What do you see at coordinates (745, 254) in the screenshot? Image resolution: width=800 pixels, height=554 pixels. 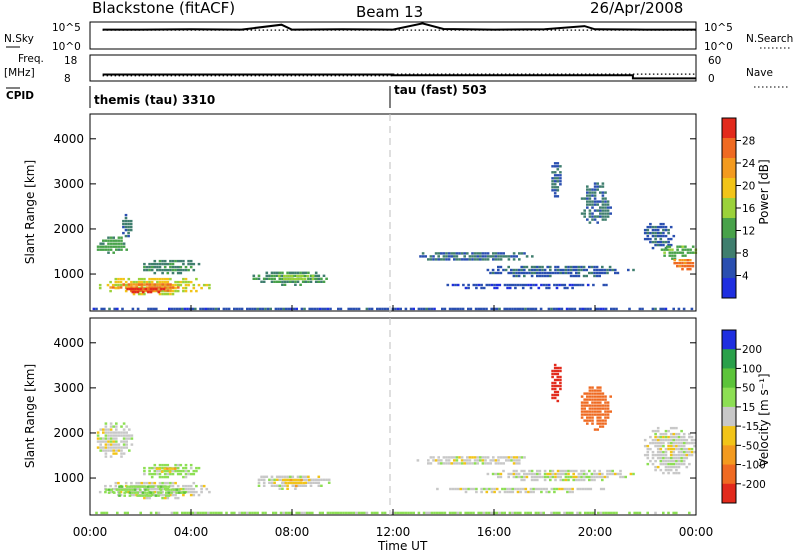 I see `power-colorbar-tick-label: 8` at bounding box center [745, 254].